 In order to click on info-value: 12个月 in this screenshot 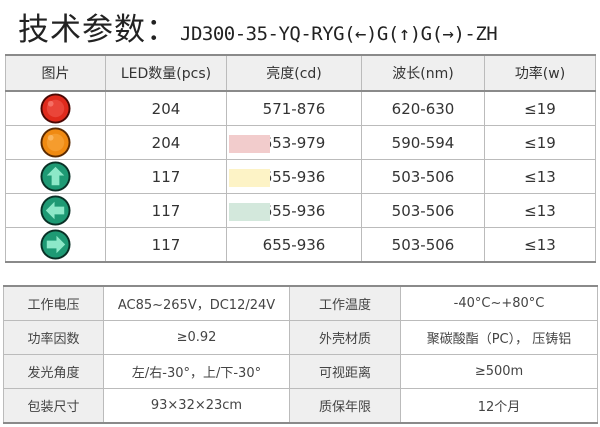, I will do `click(499, 406)`.